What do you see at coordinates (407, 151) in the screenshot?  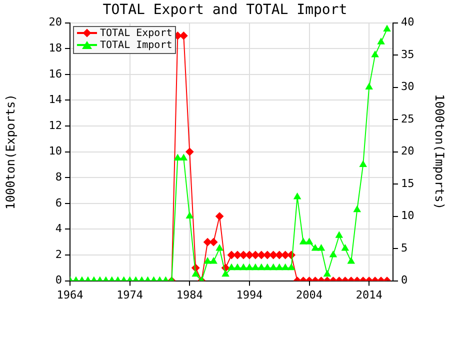 I see `y2-tick-label: 20` at bounding box center [407, 151].